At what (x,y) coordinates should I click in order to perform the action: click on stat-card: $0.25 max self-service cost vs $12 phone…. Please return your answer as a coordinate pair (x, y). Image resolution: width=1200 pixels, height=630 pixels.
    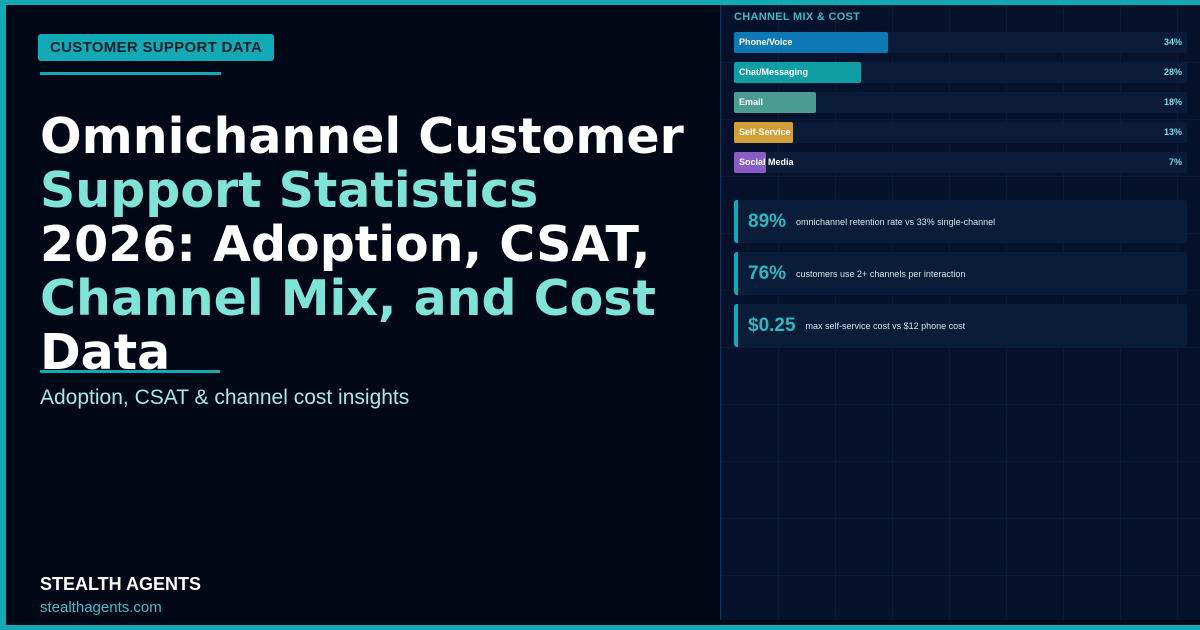
    Looking at the image, I should click on (960, 325).